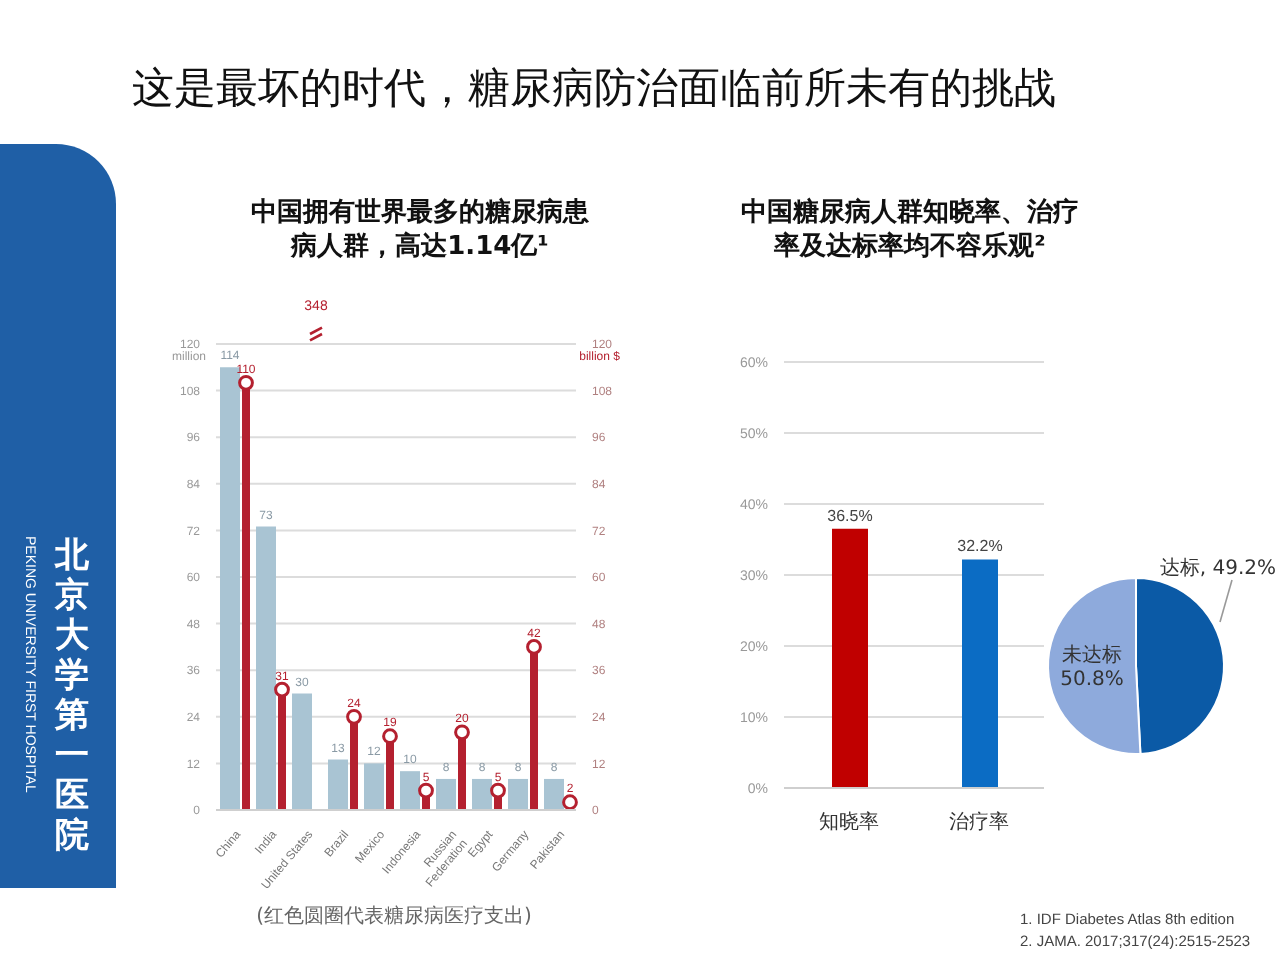 The height and width of the screenshot is (960, 1280). Describe the element at coordinates (849, 822) in the screenshot. I see `x-tick-label: 知晓率` at that location.